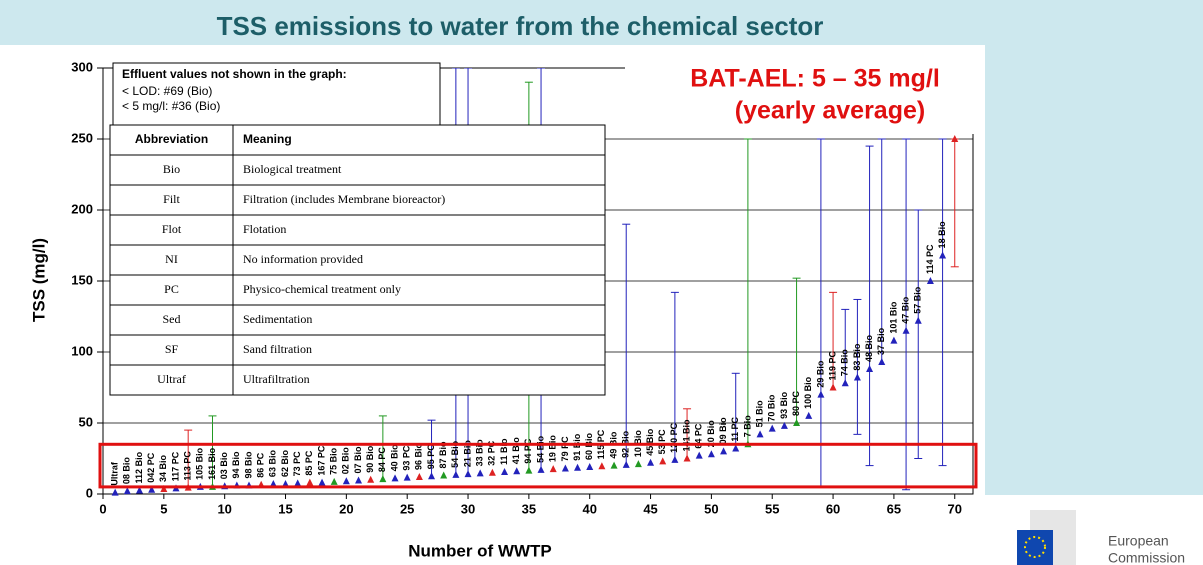 Image resolution: width=1203 pixels, height=565 pixels. I want to click on point-label: 042 PC, so click(151, 467).